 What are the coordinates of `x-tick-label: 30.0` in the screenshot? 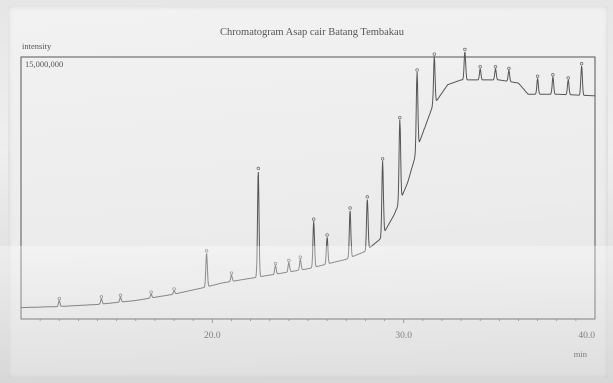 It's located at (403, 336).